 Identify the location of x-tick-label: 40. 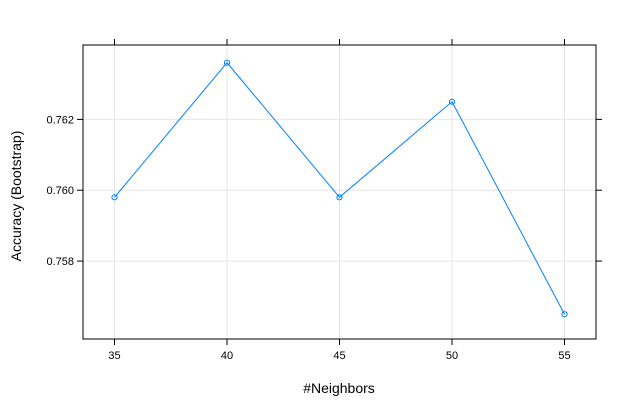
(227, 356).